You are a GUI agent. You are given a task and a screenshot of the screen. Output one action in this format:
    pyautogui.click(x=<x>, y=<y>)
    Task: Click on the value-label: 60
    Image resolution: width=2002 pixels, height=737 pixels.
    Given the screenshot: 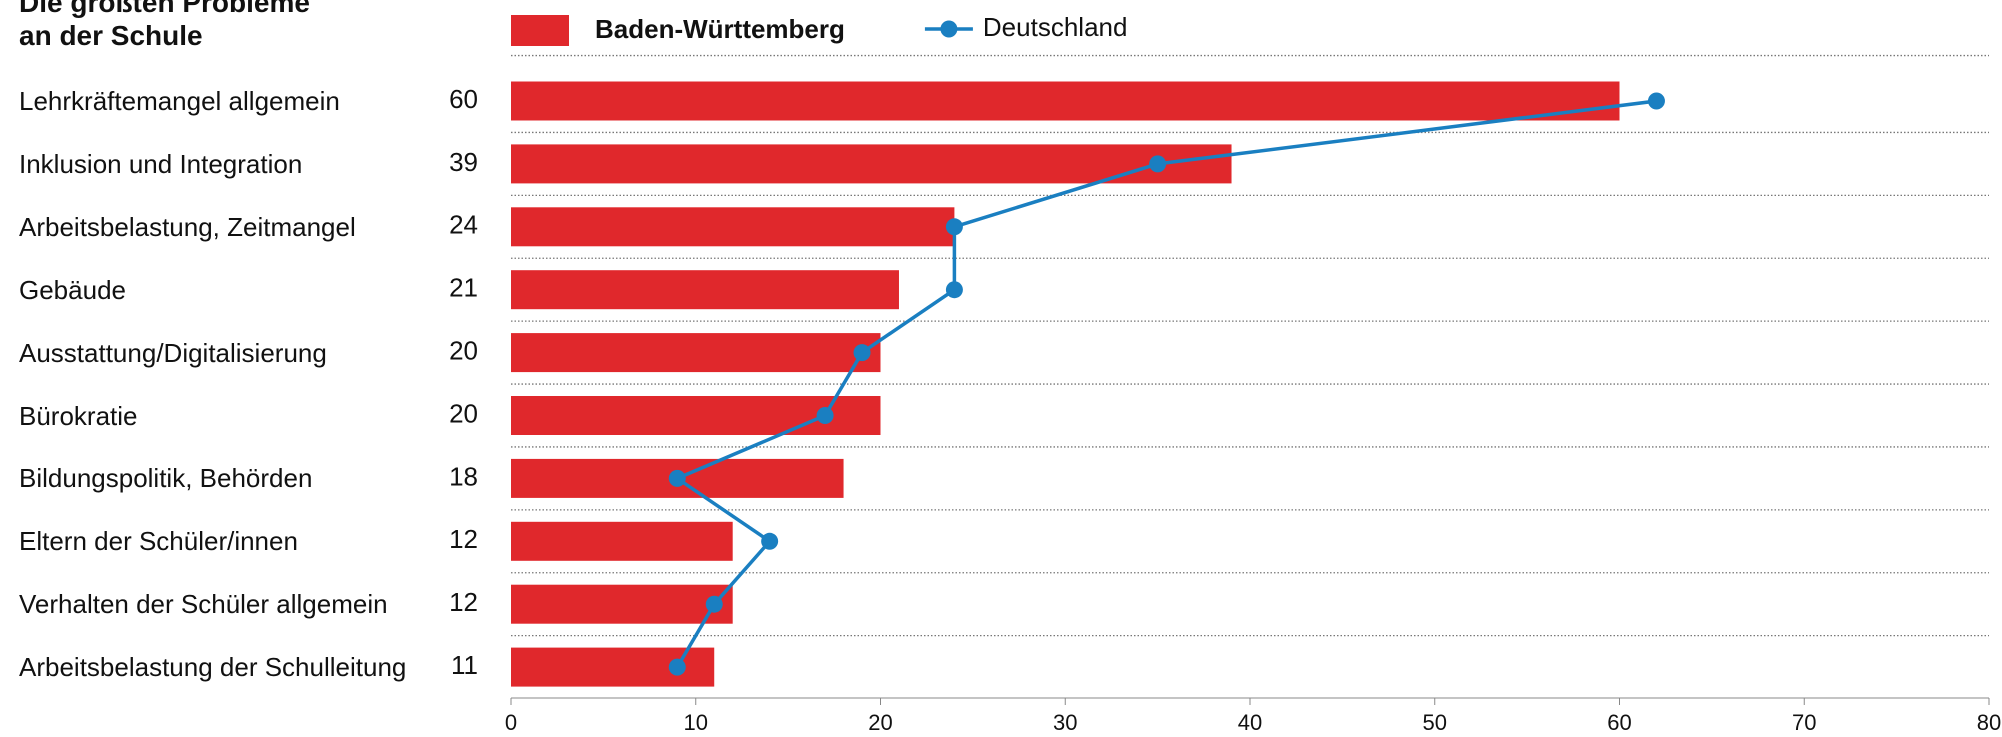 What is the action you would take?
    pyautogui.click(x=463, y=99)
    